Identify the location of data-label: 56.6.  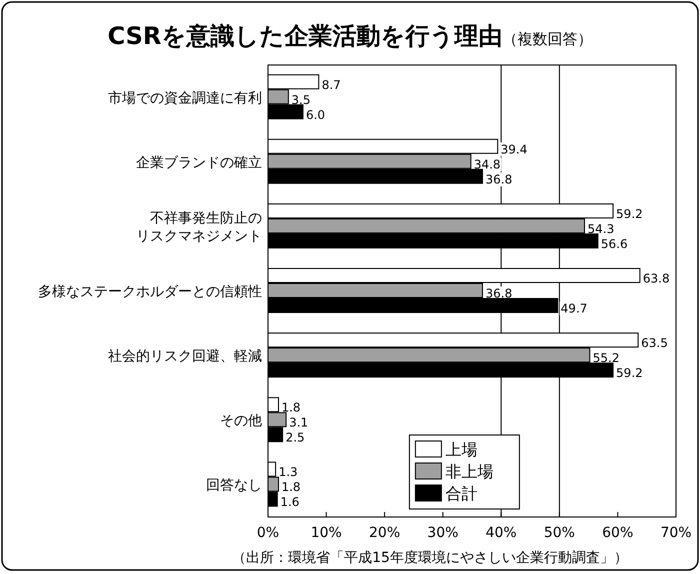
(614, 243).